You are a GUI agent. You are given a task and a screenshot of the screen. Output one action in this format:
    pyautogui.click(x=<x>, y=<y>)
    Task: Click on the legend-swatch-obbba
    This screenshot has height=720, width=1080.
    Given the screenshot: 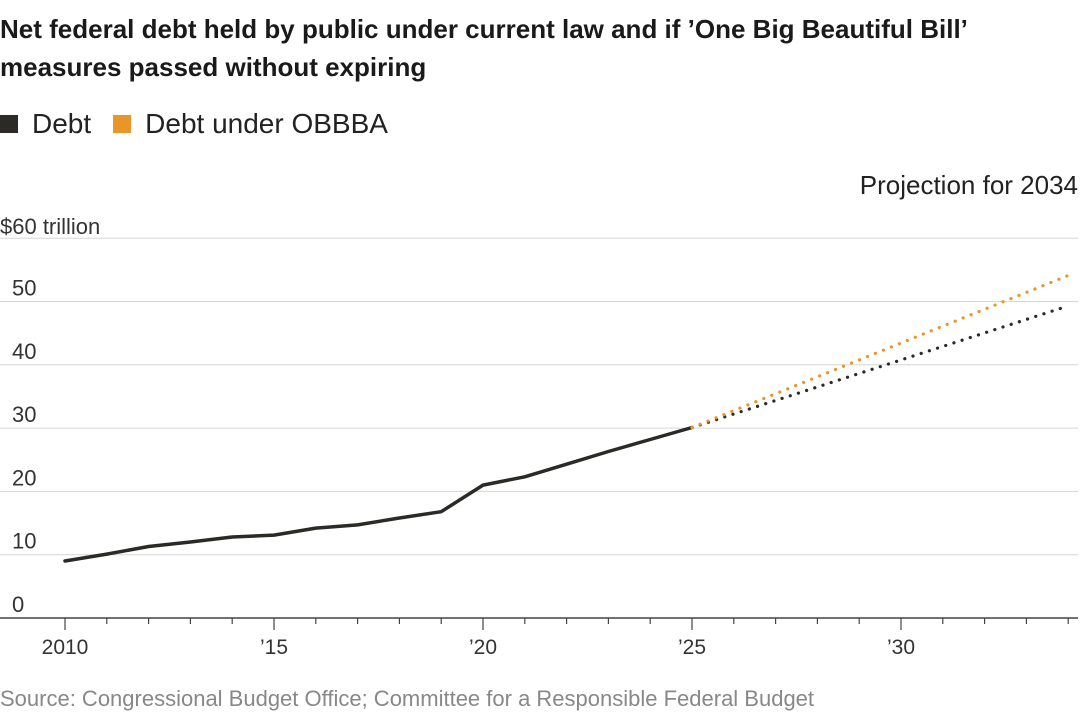 What is the action you would take?
    pyautogui.click(x=122, y=124)
    